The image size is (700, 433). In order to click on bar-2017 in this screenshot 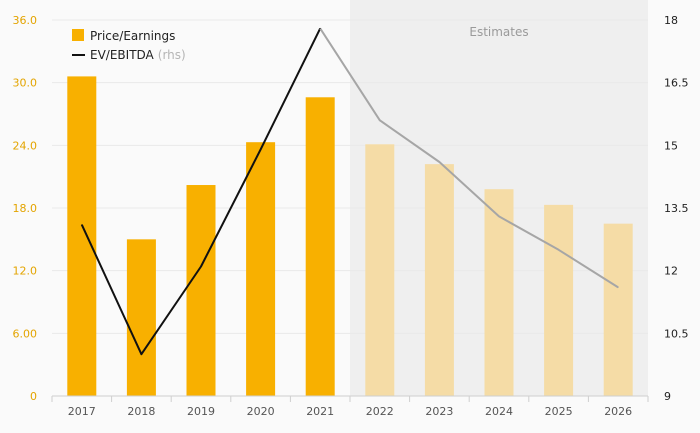, I will do `click(82, 236)`.